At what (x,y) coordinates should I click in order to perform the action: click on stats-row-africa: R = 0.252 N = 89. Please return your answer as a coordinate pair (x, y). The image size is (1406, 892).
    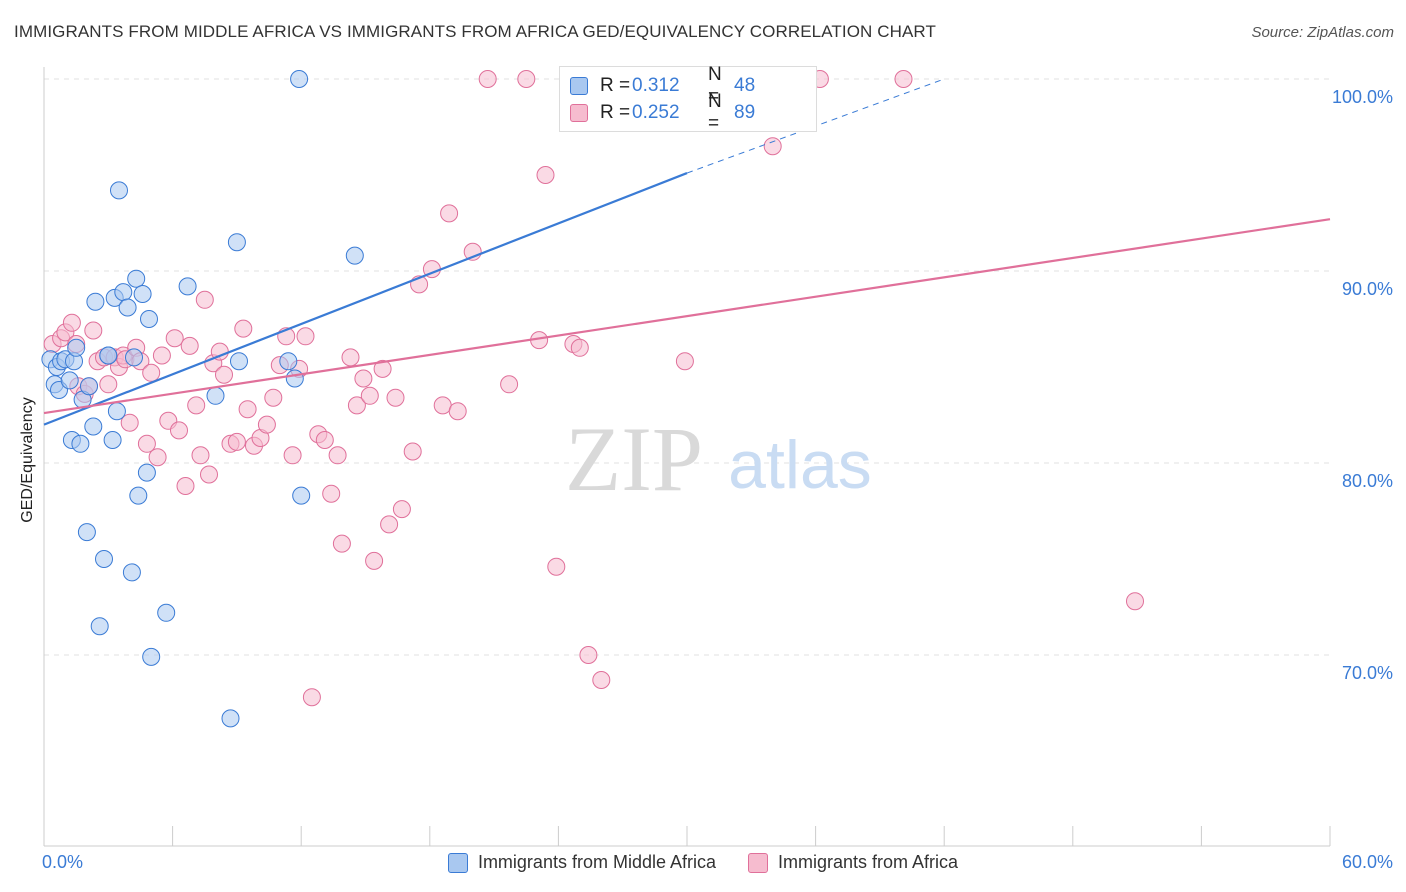
    Looking at the image, I should click on (663, 112).